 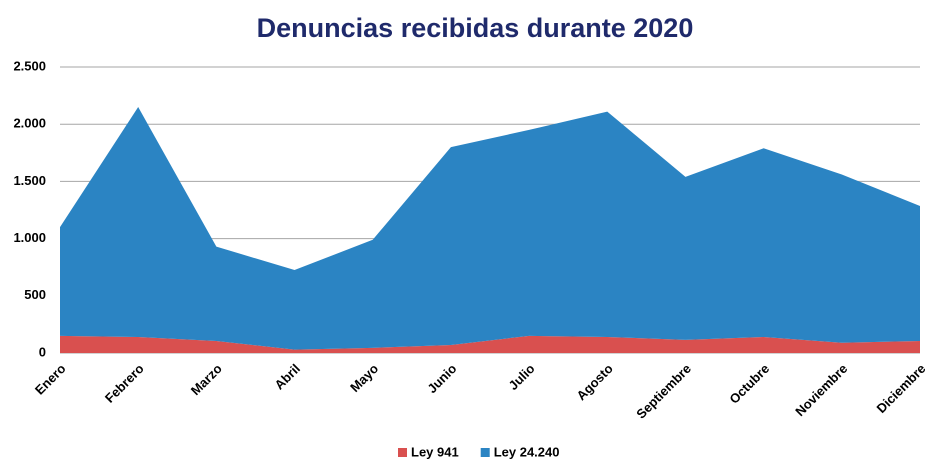 What do you see at coordinates (441, 378) in the screenshot?
I see `x-tick-label: Junio` at bounding box center [441, 378].